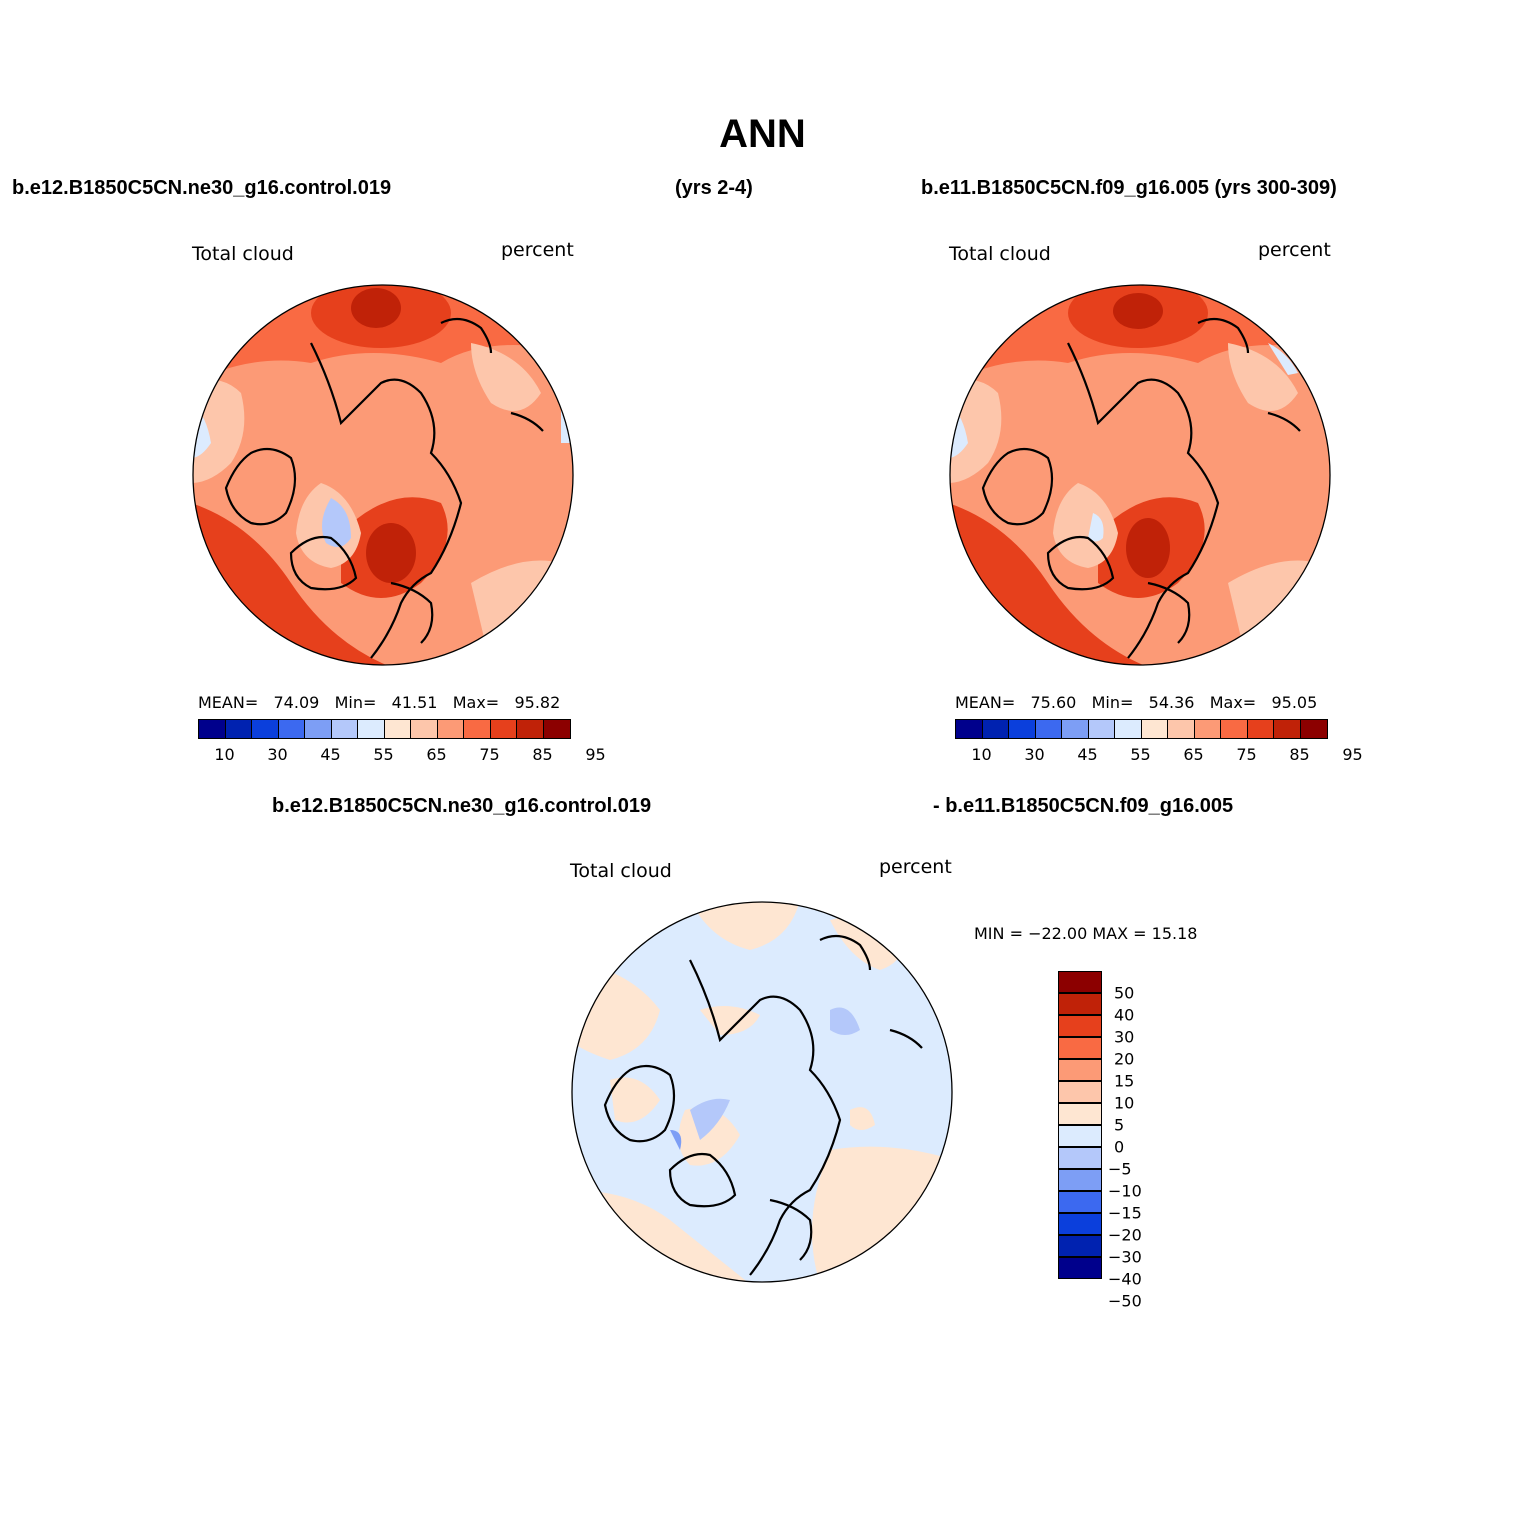  Describe the element at coordinates (401, 755) in the screenshot. I see `panel1-colorbar-ticks: 10 30 45 55 65 75 85 95` at that location.